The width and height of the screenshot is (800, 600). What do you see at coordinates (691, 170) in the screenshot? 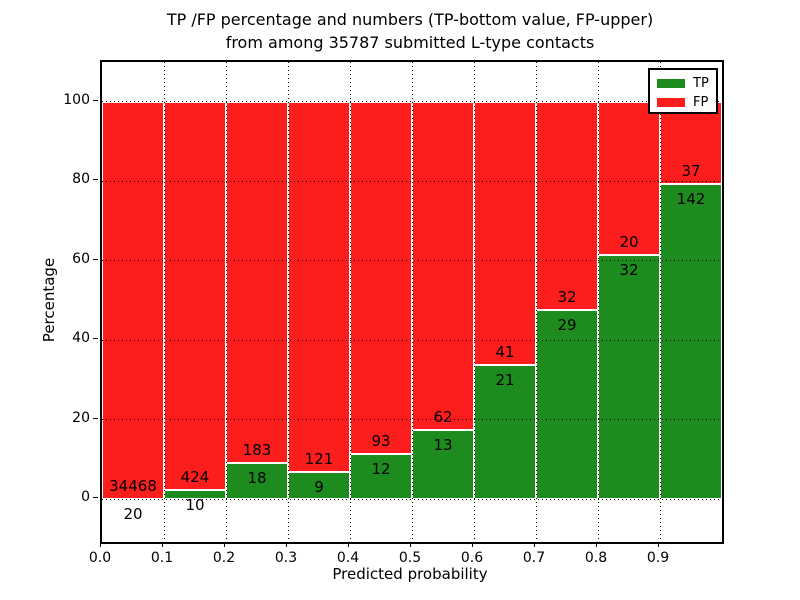
I see `fp-count-label: 37` at bounding box center [691, 170].